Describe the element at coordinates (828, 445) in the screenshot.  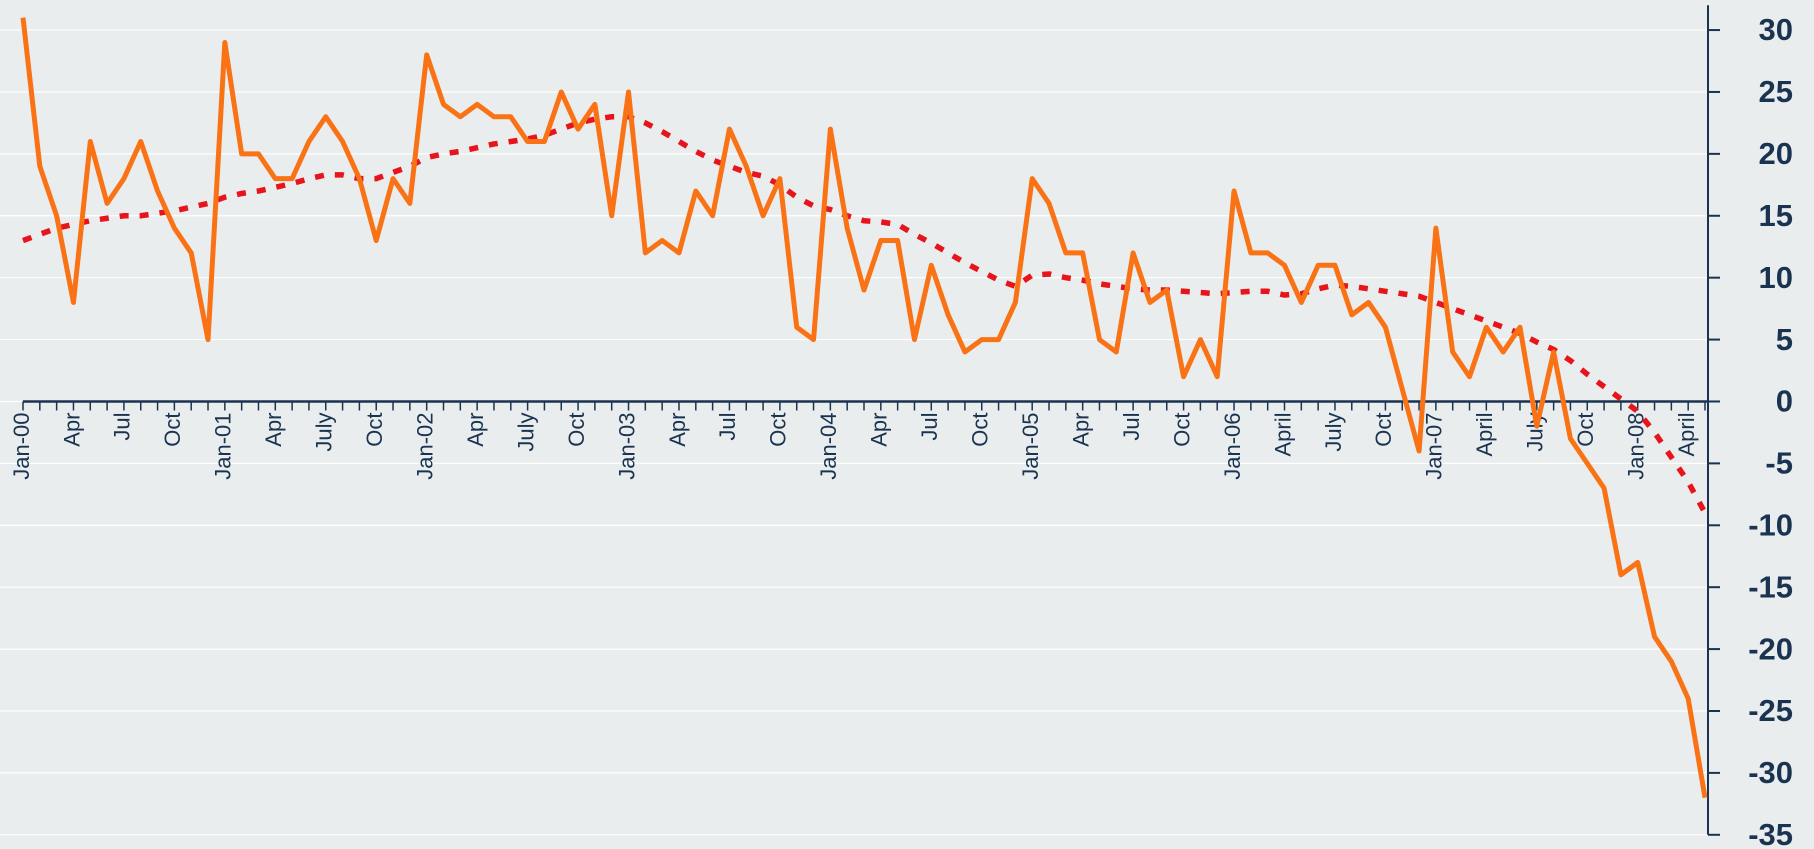
I see `x-tick-label: Jan-04` at that location.